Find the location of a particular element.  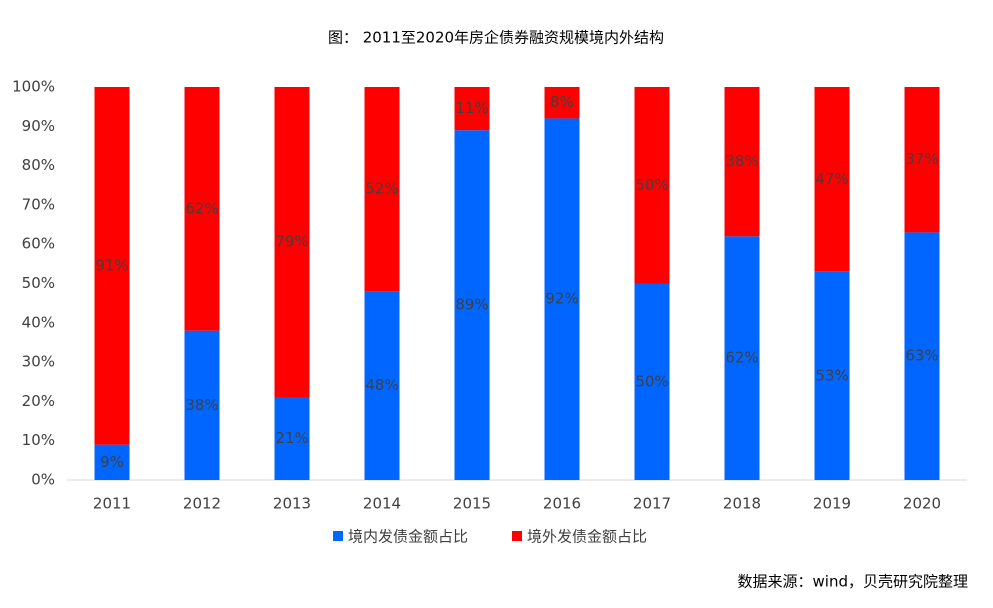

data-label: 21% is located at coordinates (291, 438).